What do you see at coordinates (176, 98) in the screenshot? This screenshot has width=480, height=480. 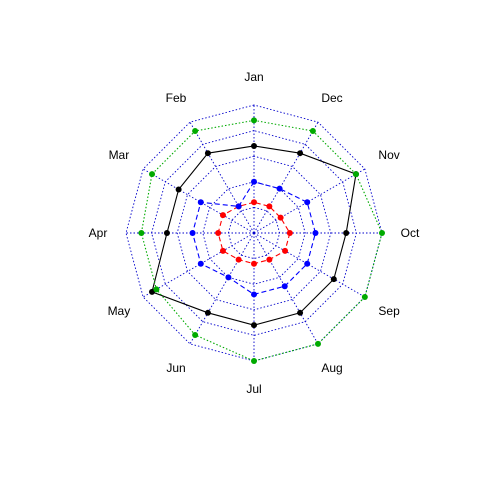 I see `axis-label-feb: Feb` at bounding box center [176, 98].